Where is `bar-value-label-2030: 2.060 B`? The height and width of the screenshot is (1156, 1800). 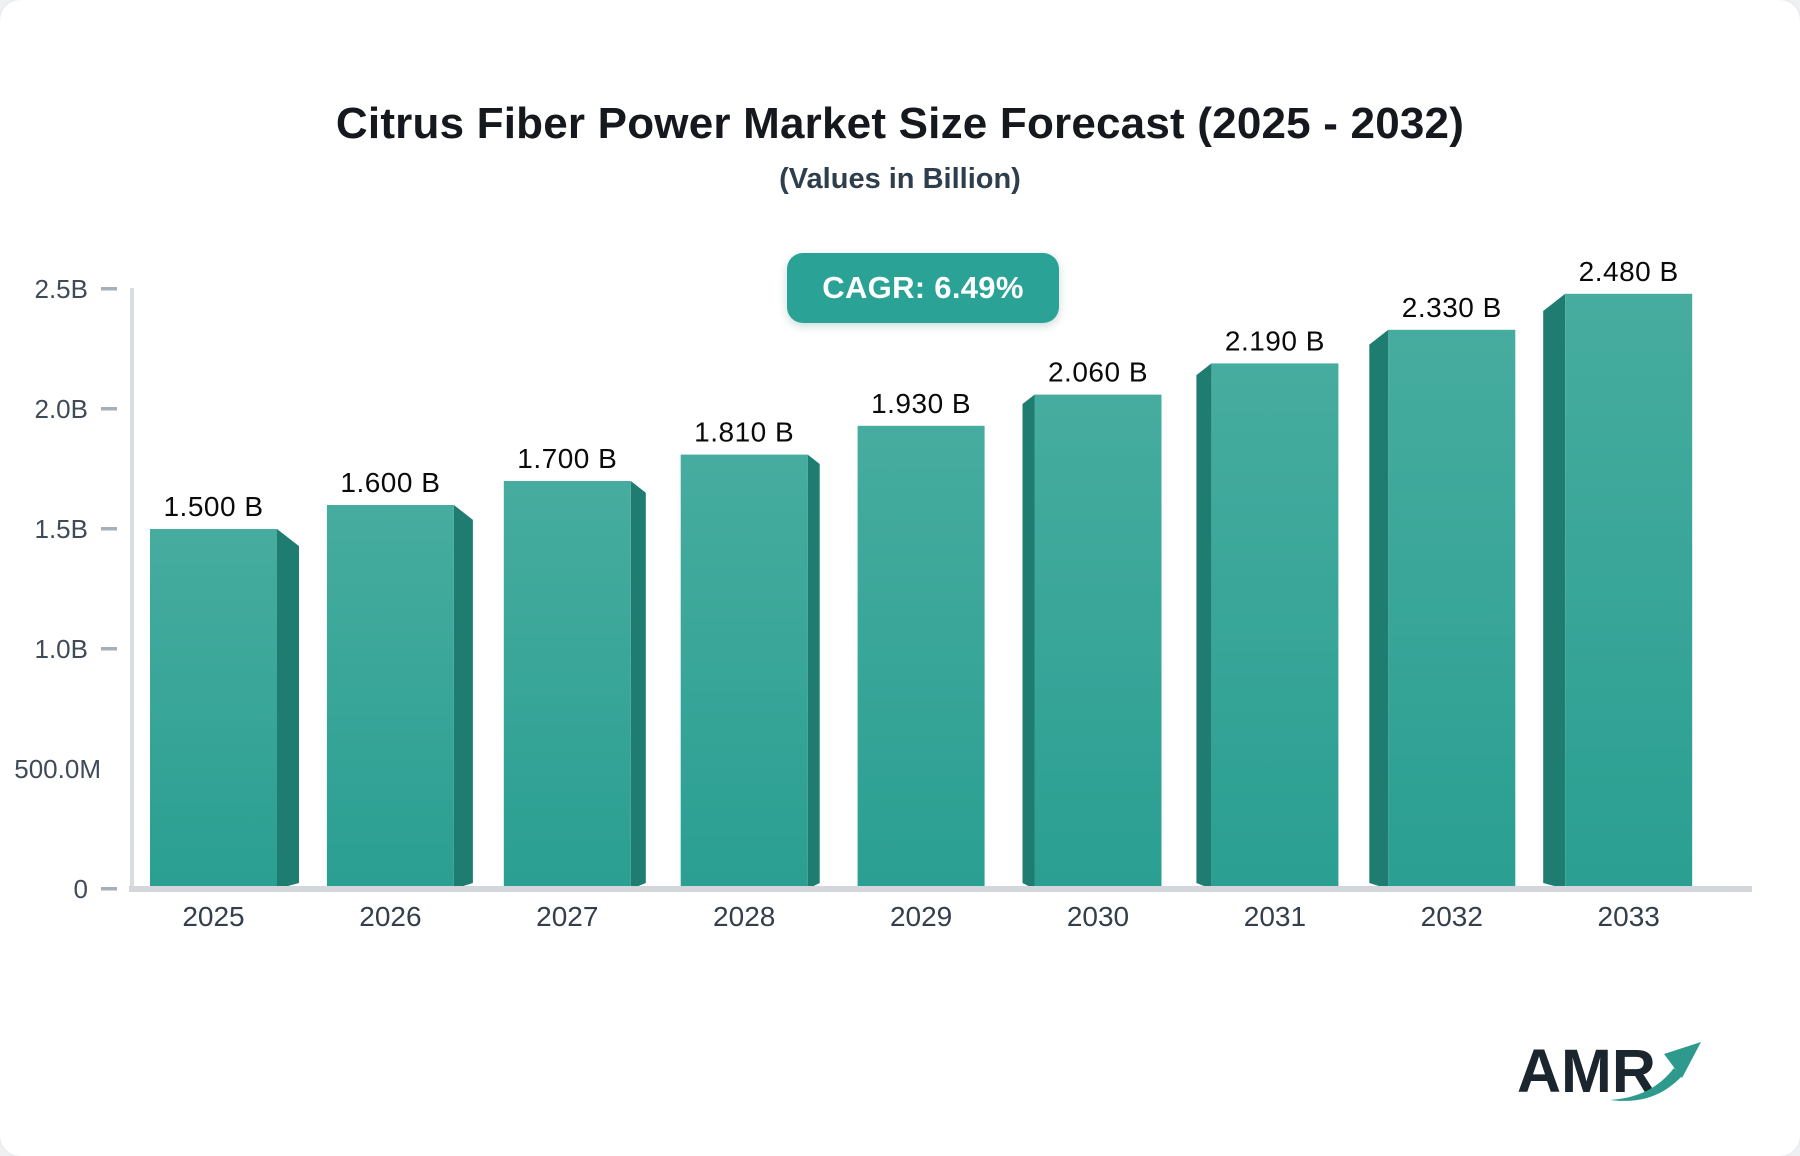 bar-value-label-2030: 2.060 B is located at coordinates (1098, 372).